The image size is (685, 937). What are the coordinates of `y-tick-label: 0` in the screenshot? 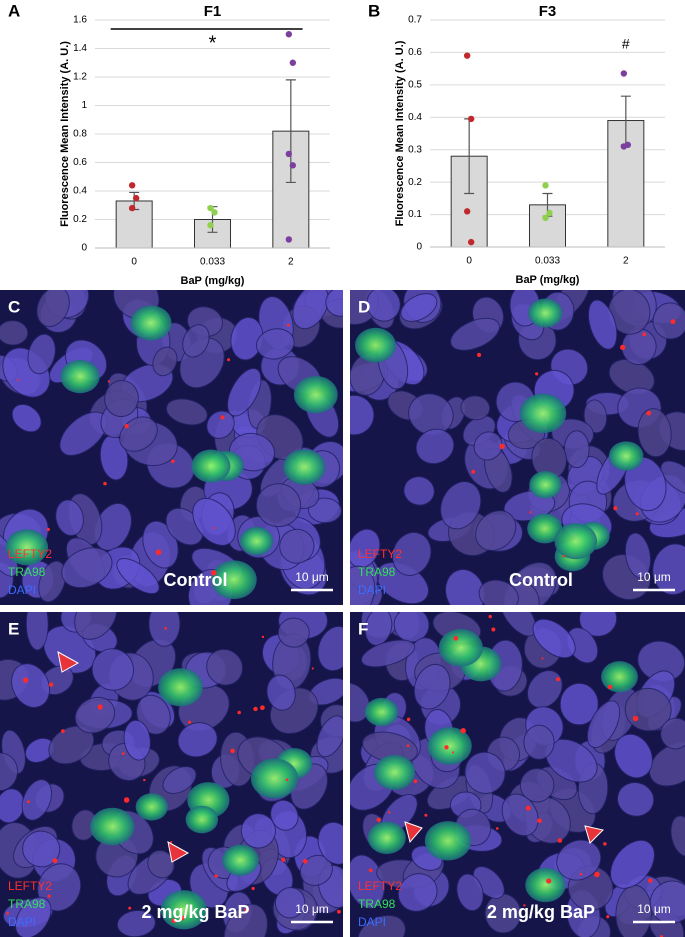 It's located at (419, 247).